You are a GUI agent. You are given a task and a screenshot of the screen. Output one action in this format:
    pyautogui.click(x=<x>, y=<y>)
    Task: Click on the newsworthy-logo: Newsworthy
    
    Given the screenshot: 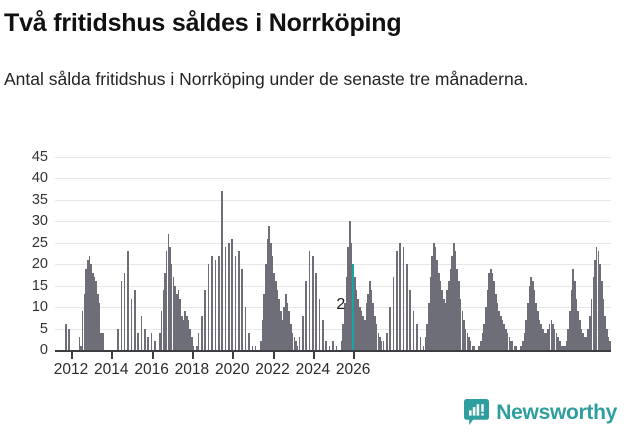 What is the action you would take?
    pyautogui.click(x=540, y=413)
    